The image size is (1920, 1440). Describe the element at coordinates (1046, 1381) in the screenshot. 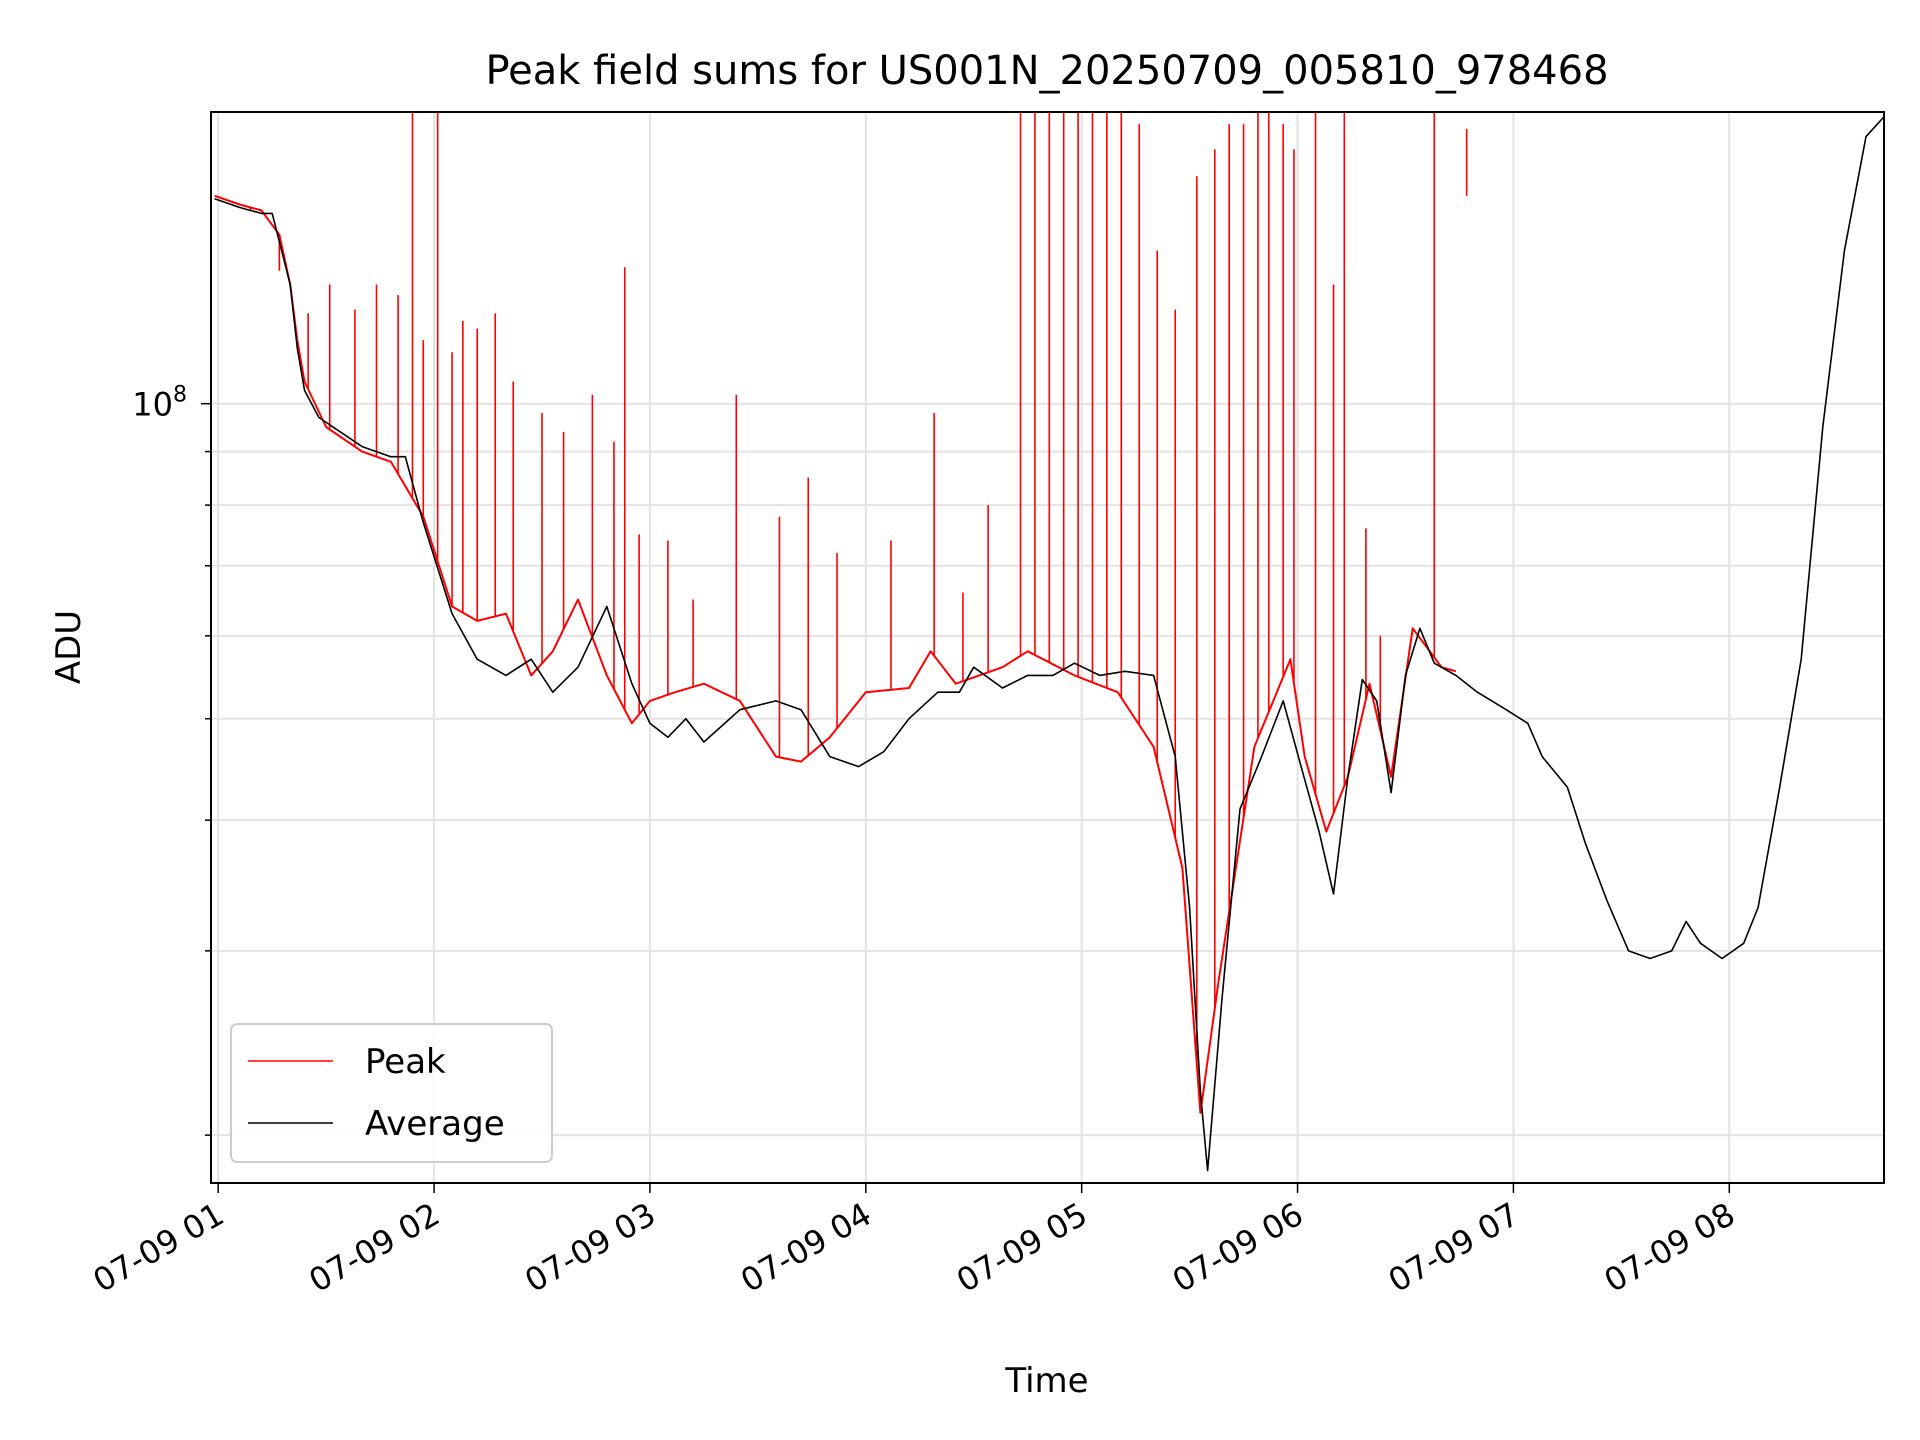

I see `x-axis-label: Time` at that location.